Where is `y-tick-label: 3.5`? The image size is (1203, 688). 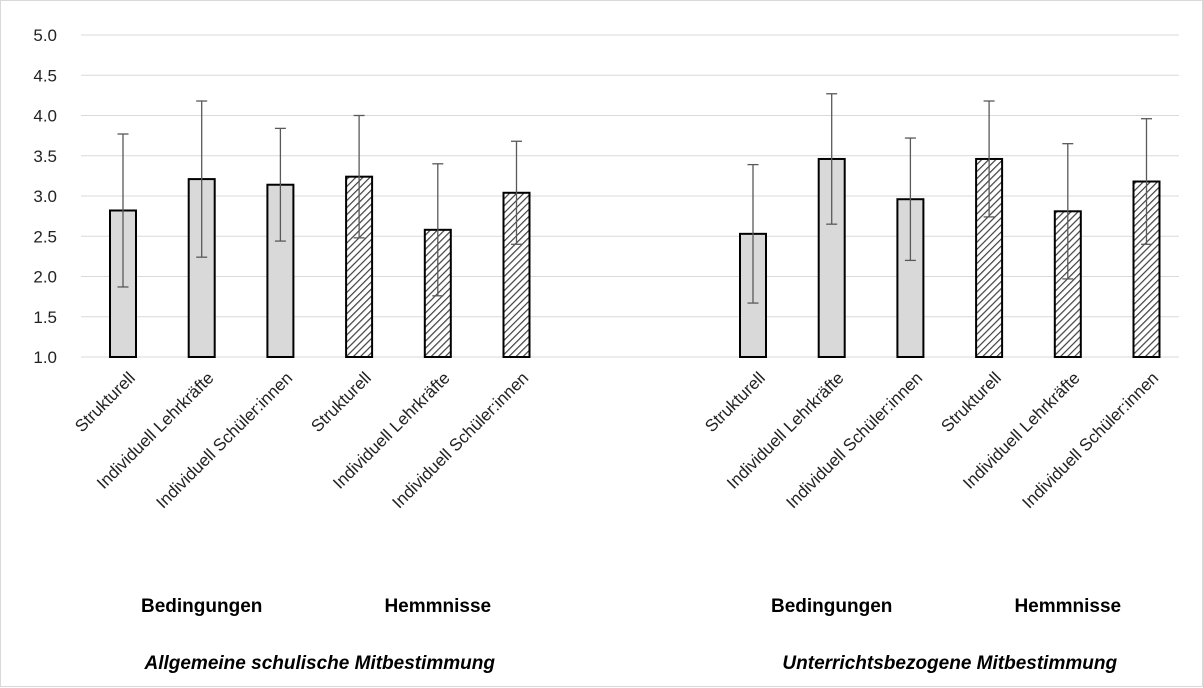 y-tick-label: 3.5 is located at coordinates (45, 156).